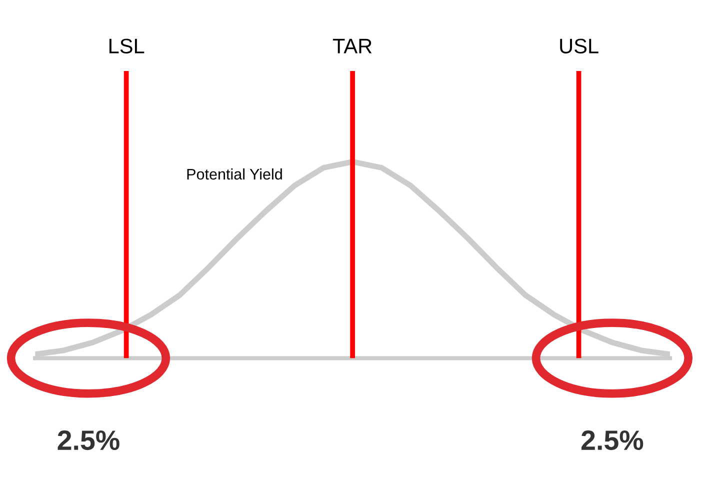 Image resolution: width=703 pixels, height=486 pixels. Describe the element at coordinates (126, 46) in the screenshot. I see `text: LSL` at that location.